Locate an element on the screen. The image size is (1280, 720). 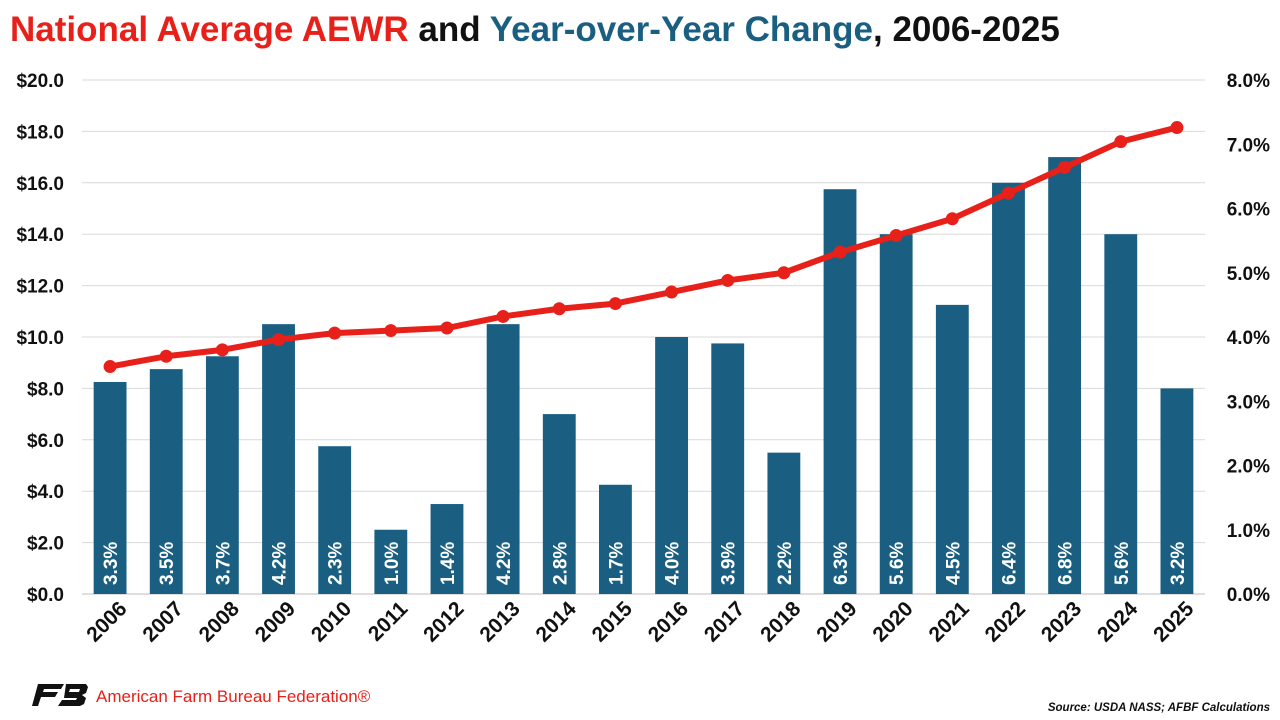
x-tick-label: 2009 is located at coordinates (275, 621).